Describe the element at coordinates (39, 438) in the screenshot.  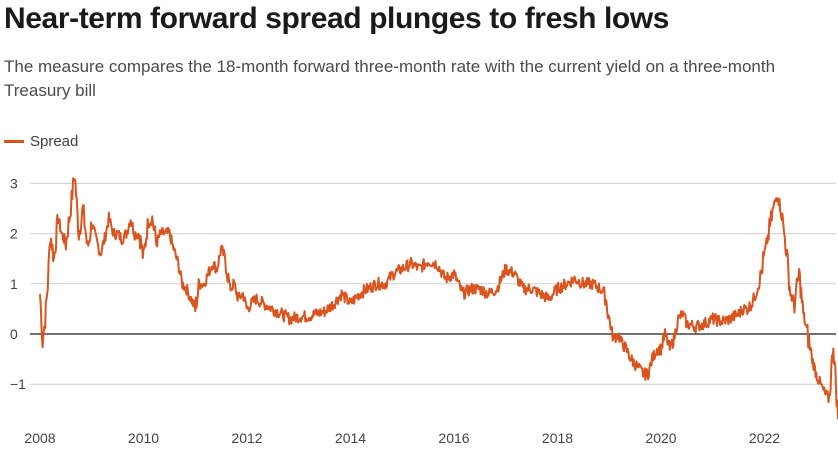
I see `x-tick-label: 2008` at that location.